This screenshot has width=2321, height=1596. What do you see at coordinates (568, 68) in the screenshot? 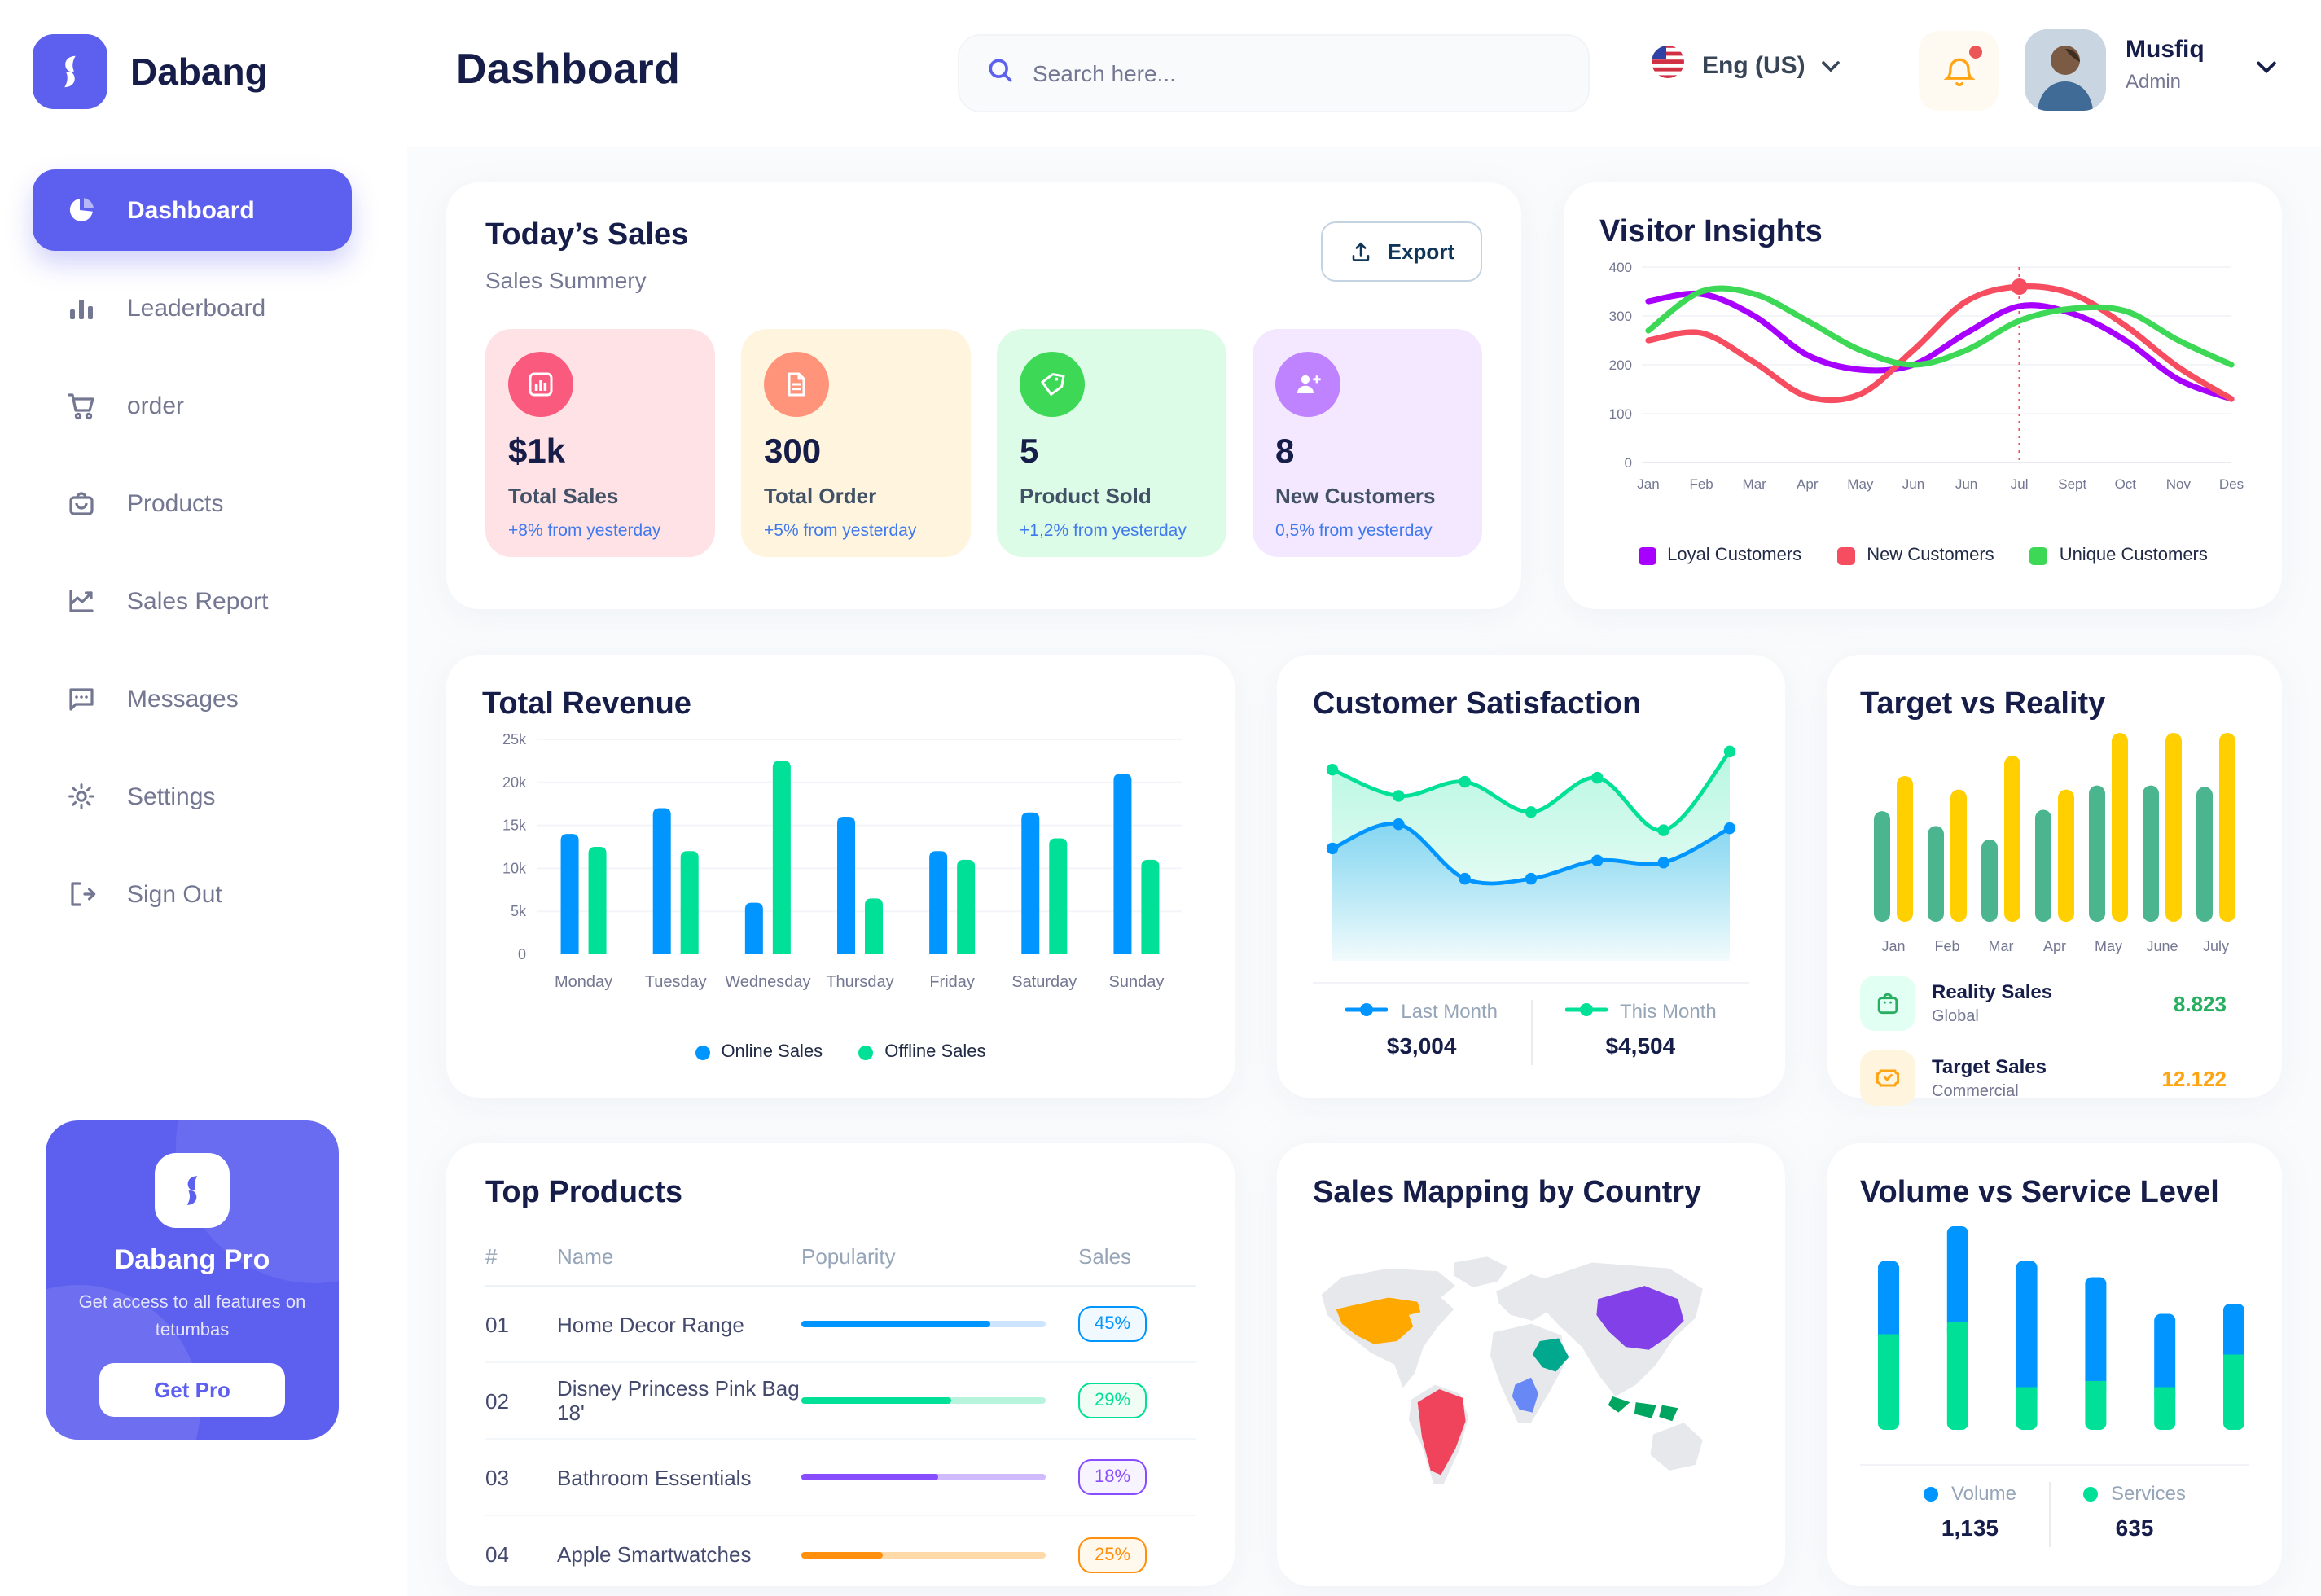
I see `page-title: Dashboard` at bounding box center [568, 68].